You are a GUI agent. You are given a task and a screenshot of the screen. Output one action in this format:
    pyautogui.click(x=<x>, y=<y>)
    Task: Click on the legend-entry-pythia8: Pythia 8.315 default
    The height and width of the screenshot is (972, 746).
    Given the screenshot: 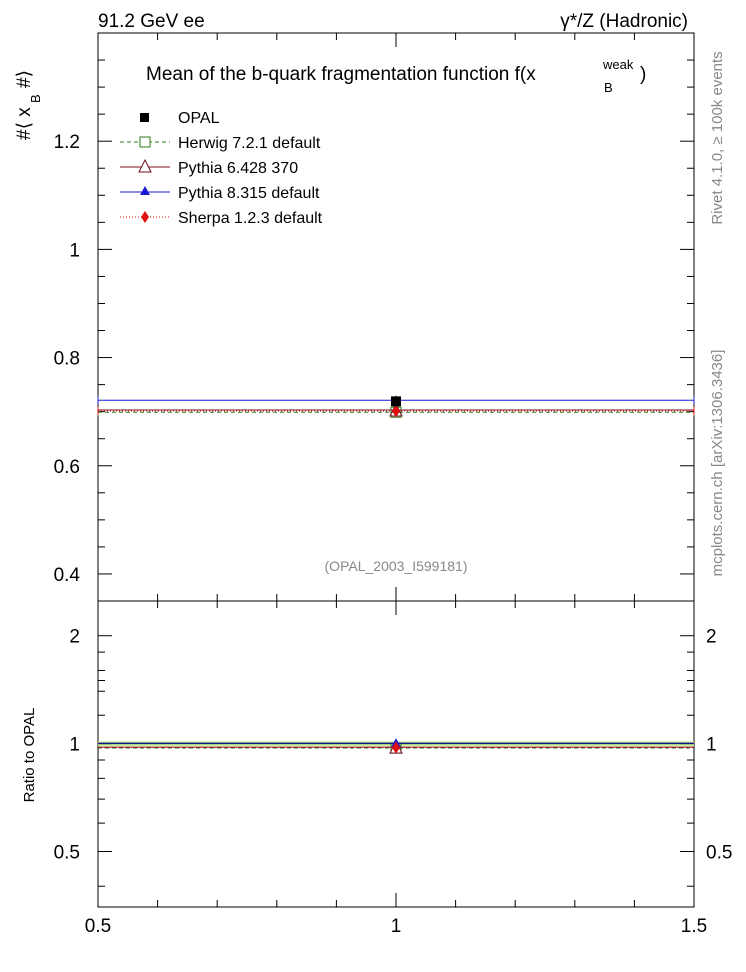 What is the action you would take?
    pyautogui.click(x=220, y=193)
    